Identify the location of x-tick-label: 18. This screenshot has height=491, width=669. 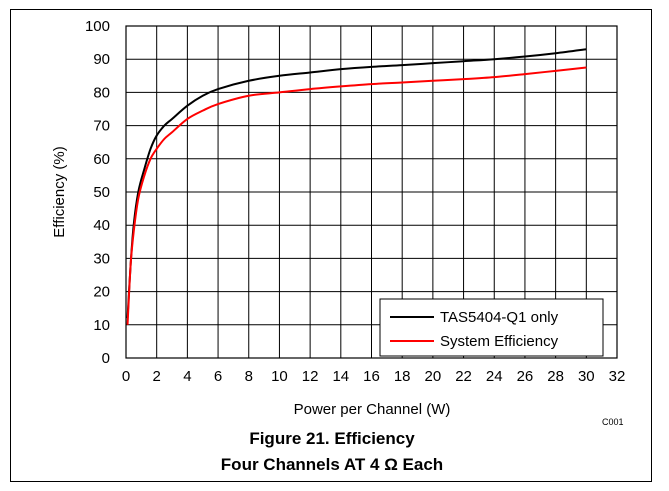
(402, 376).